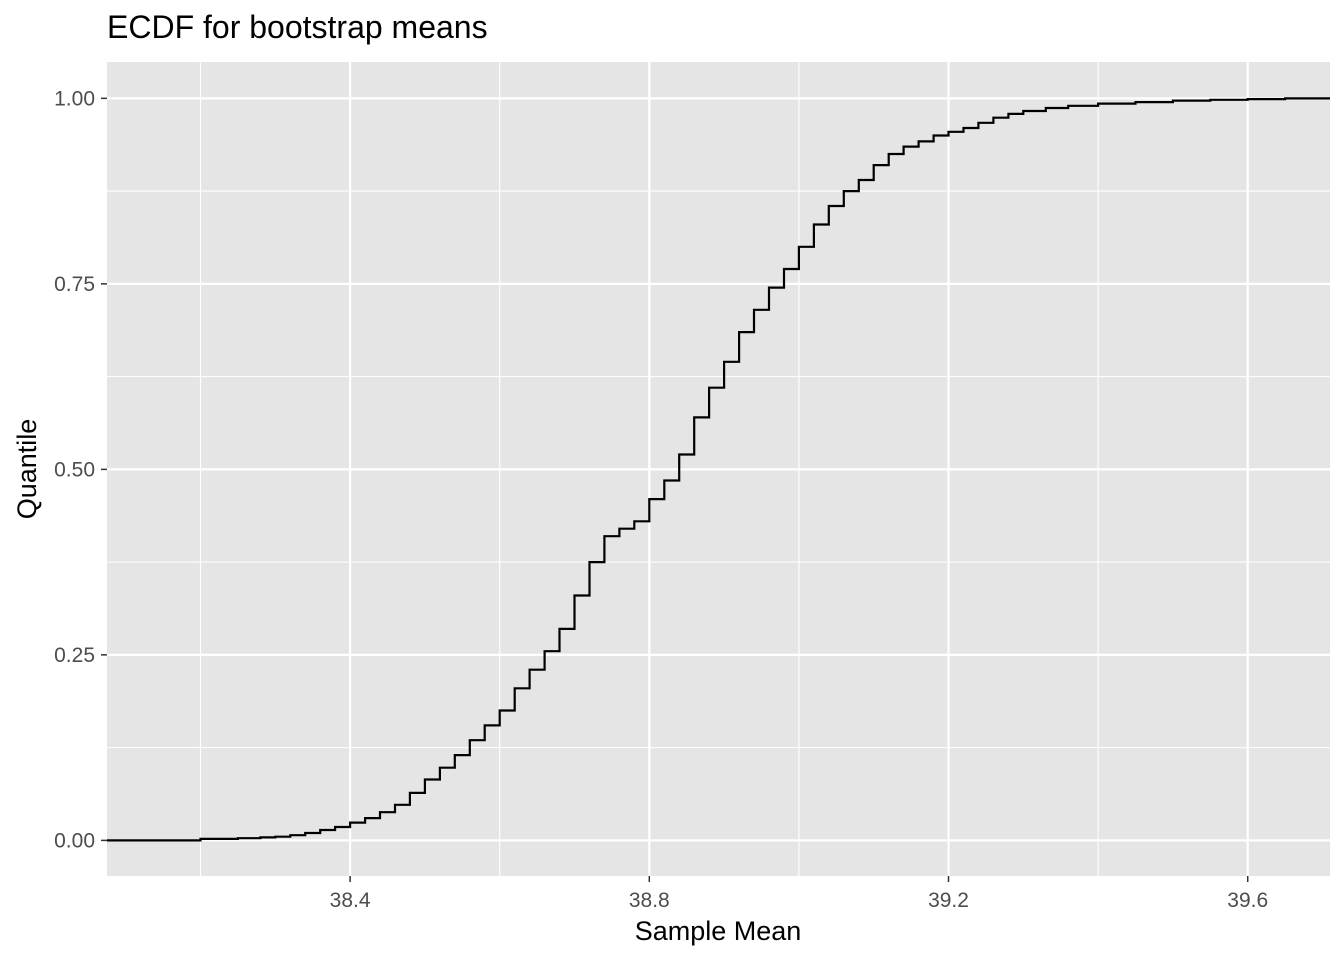 This screenshot has height=960, width=1344. I want to click on x-axis: 38.4 38.8 39.2 39.6, so click(799, 894).